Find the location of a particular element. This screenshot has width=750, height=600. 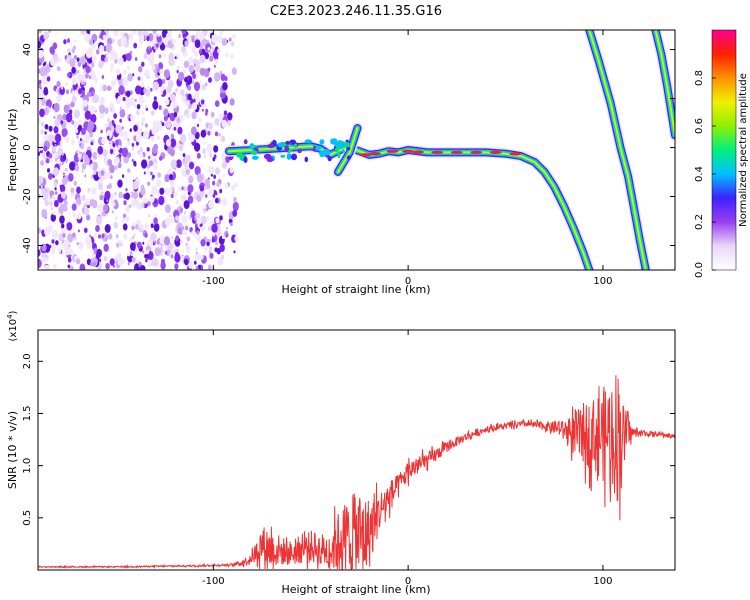

y-tick-label: -20 is located at coordinates (27, 196).